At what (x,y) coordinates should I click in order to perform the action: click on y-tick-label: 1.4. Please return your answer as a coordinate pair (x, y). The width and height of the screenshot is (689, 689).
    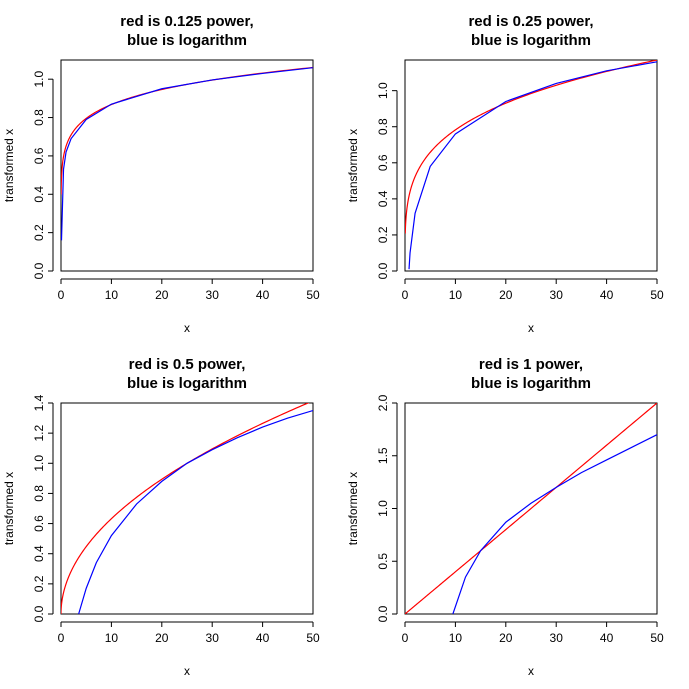
    Looking at the image, I should click on (39, 402).